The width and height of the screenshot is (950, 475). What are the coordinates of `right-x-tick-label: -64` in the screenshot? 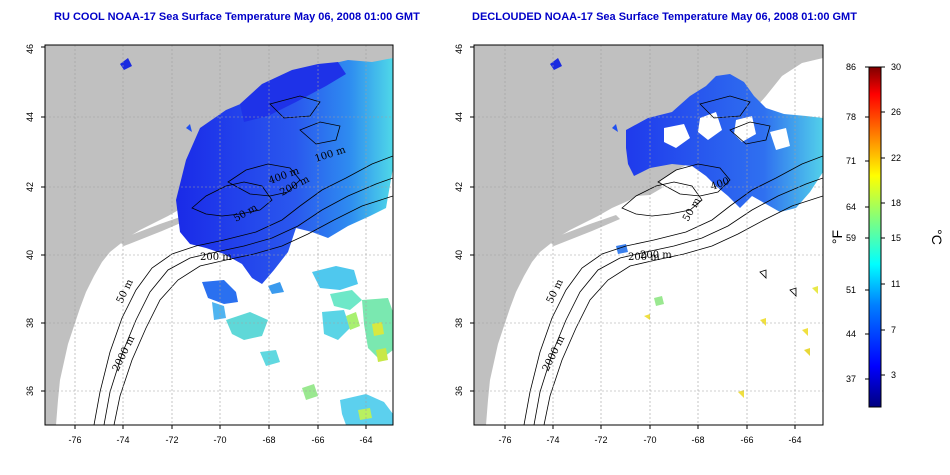 It's located at (794, 440).